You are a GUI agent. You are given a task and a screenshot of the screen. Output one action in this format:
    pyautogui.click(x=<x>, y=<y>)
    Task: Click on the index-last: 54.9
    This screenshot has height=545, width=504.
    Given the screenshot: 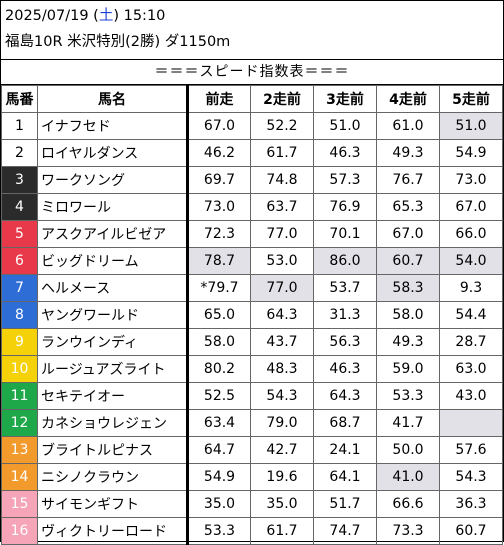 What is the action you would take?
    pyautogui.click(x=218, y=477)
    